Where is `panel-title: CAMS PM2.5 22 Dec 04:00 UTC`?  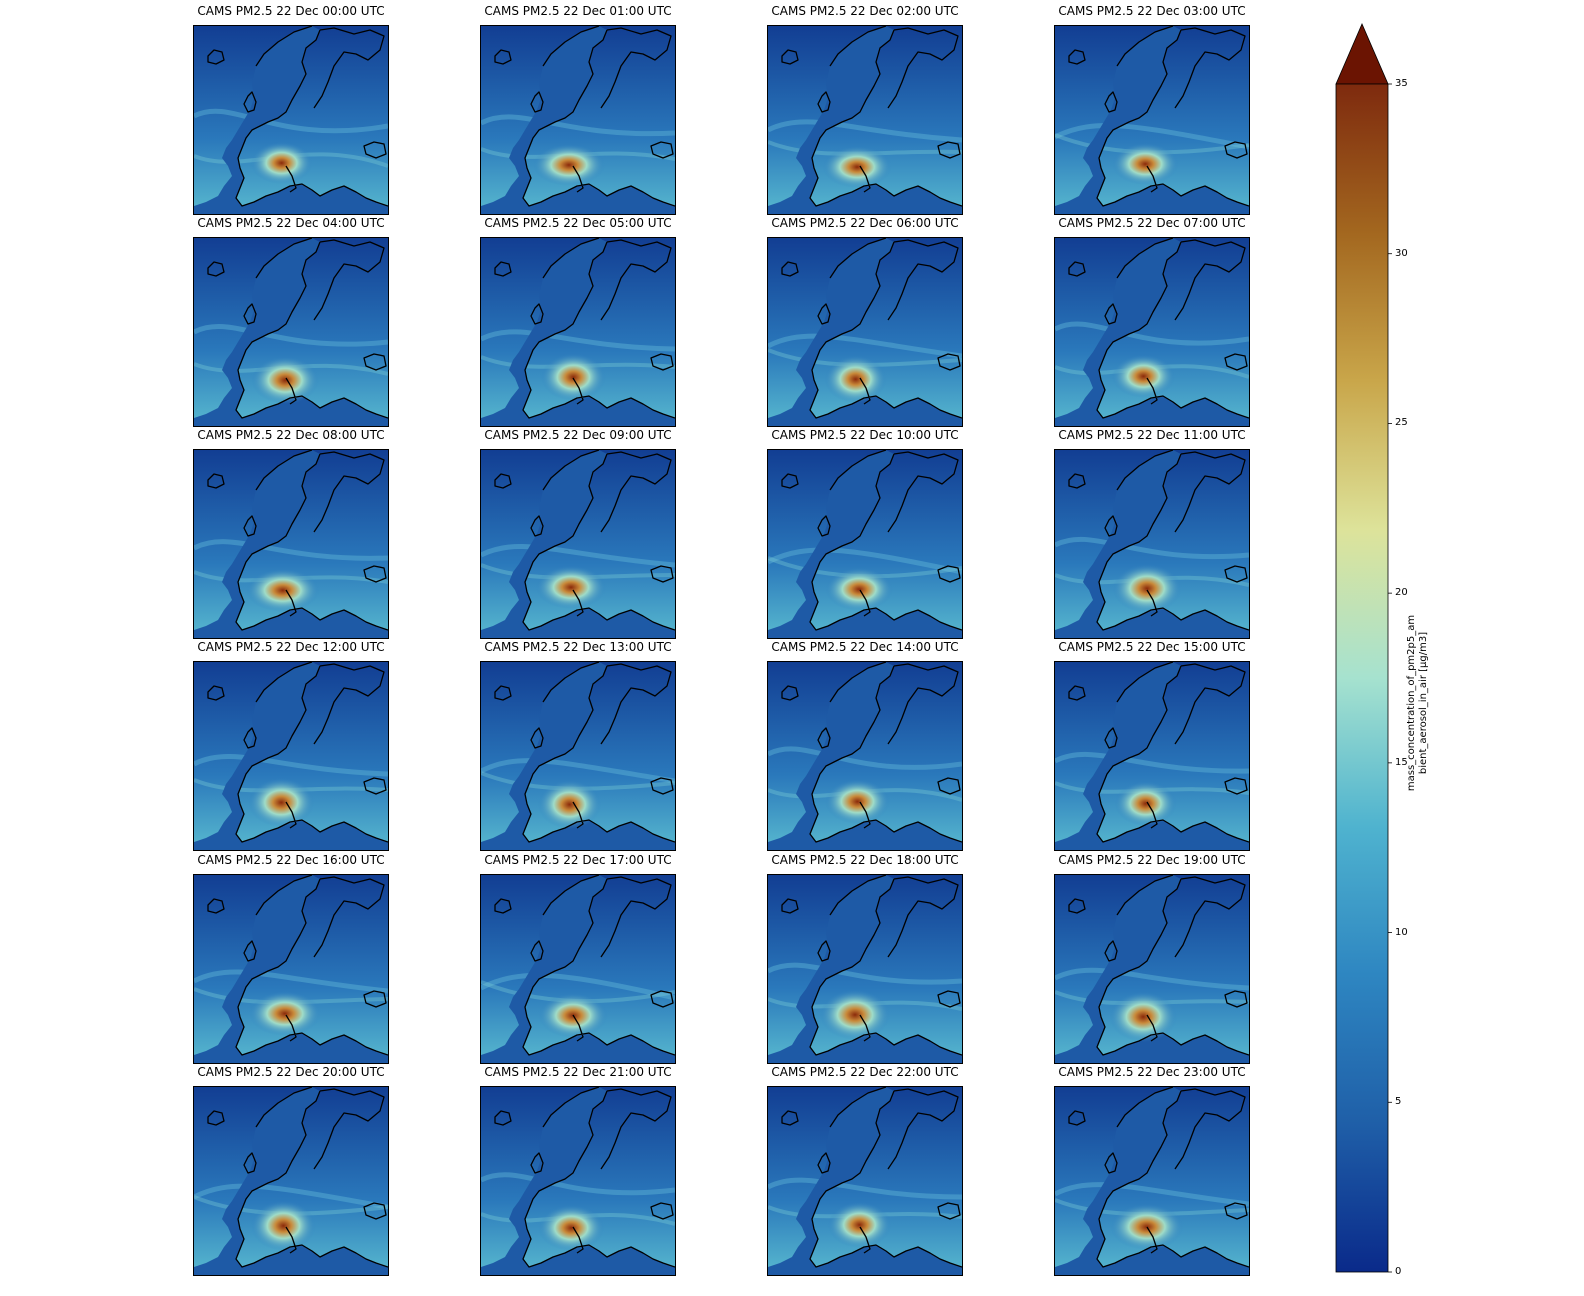 panel-title: CAMS PM2.5 22 Dec 04:00 UTC is located at coordinates (291, 223).